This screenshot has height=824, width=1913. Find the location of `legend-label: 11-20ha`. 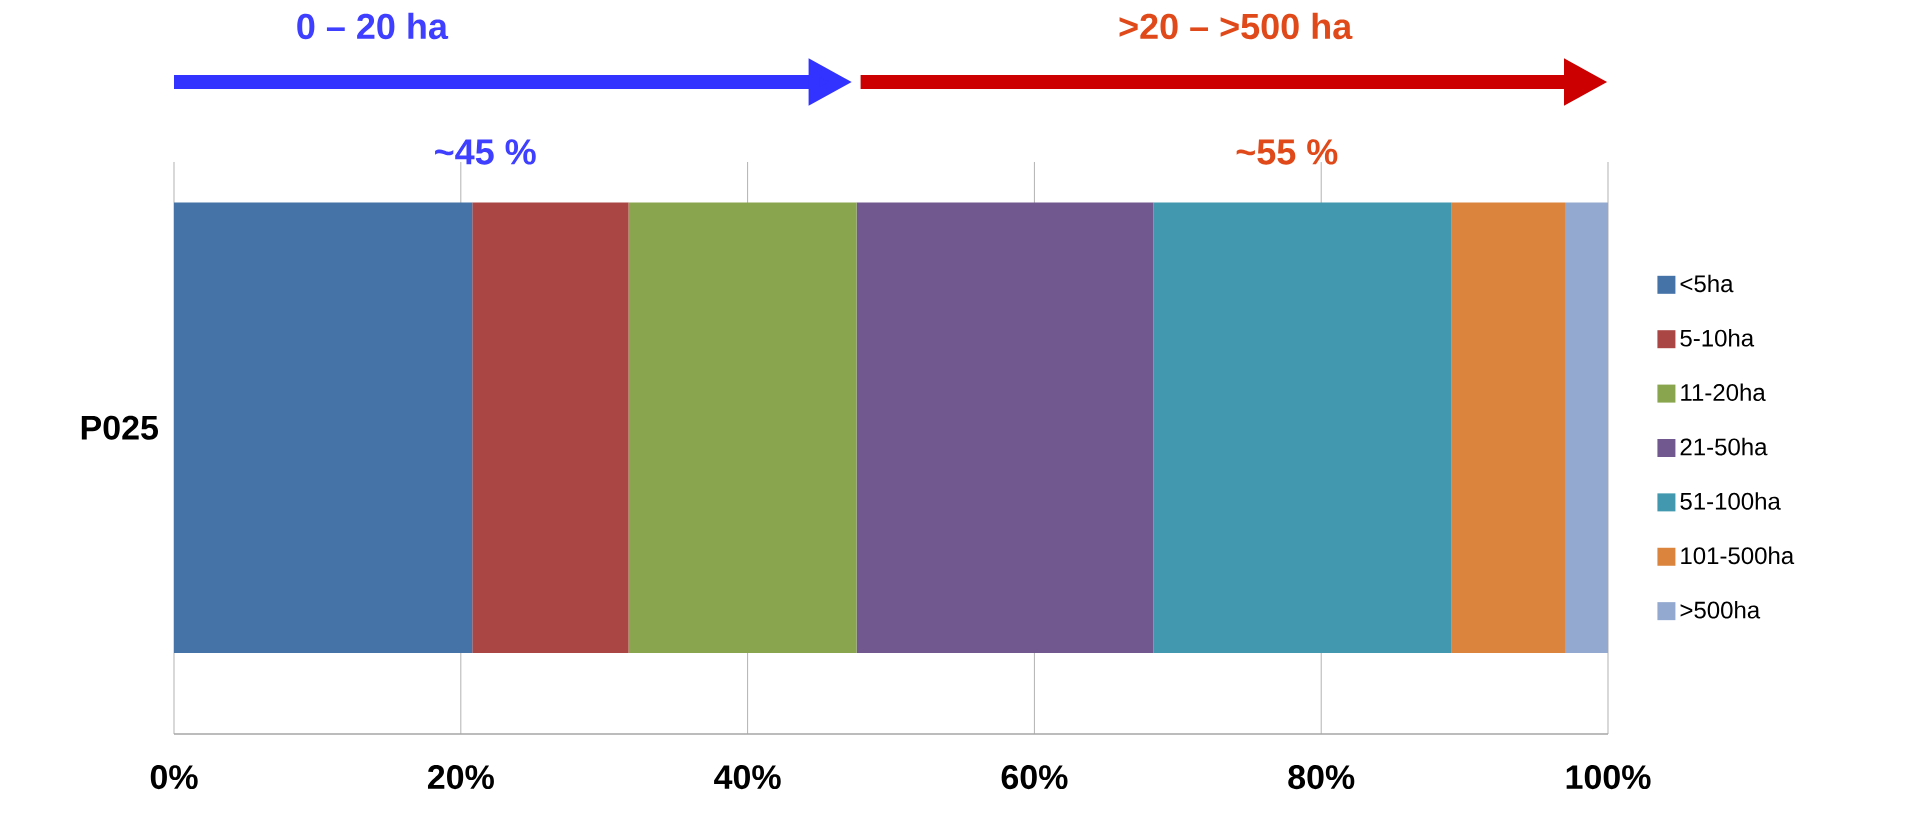

legend-label: 11-20ha is located at coordinates (1723, 392).